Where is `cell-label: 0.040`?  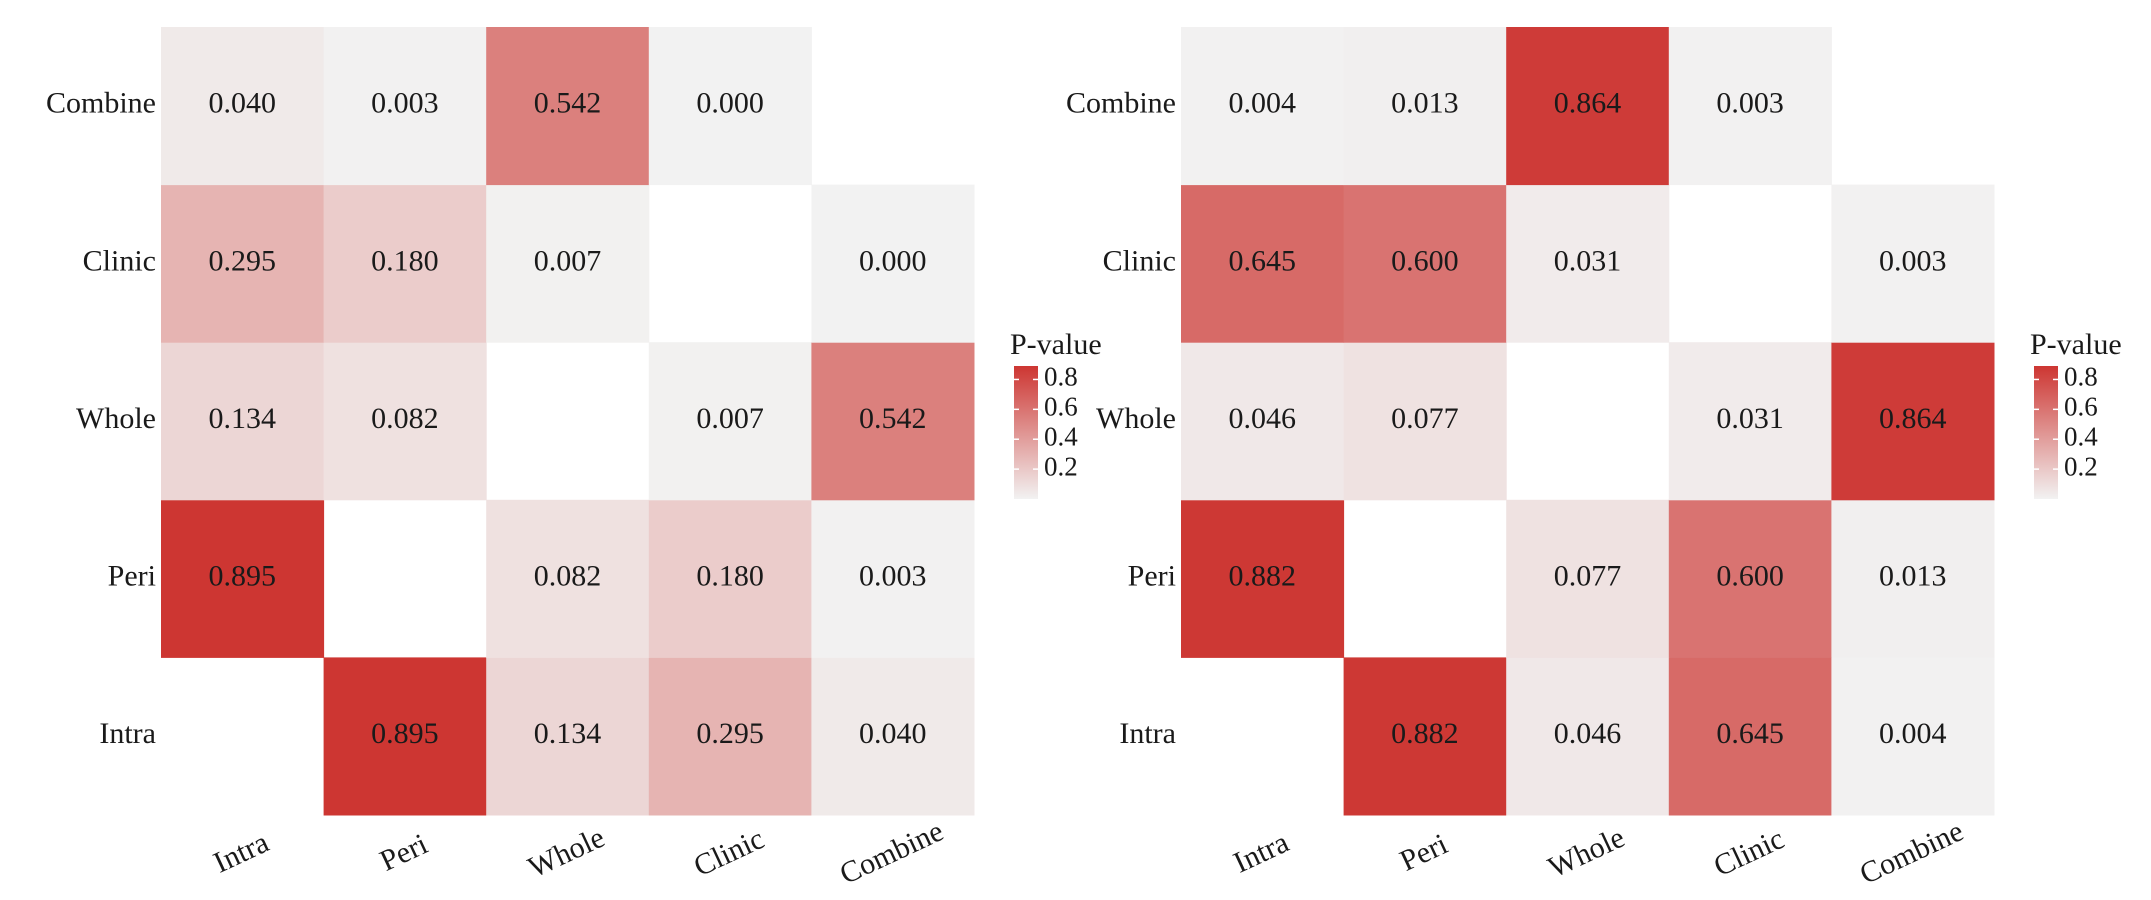 cell-label: 0.040 is located at coordinates (893, 733).